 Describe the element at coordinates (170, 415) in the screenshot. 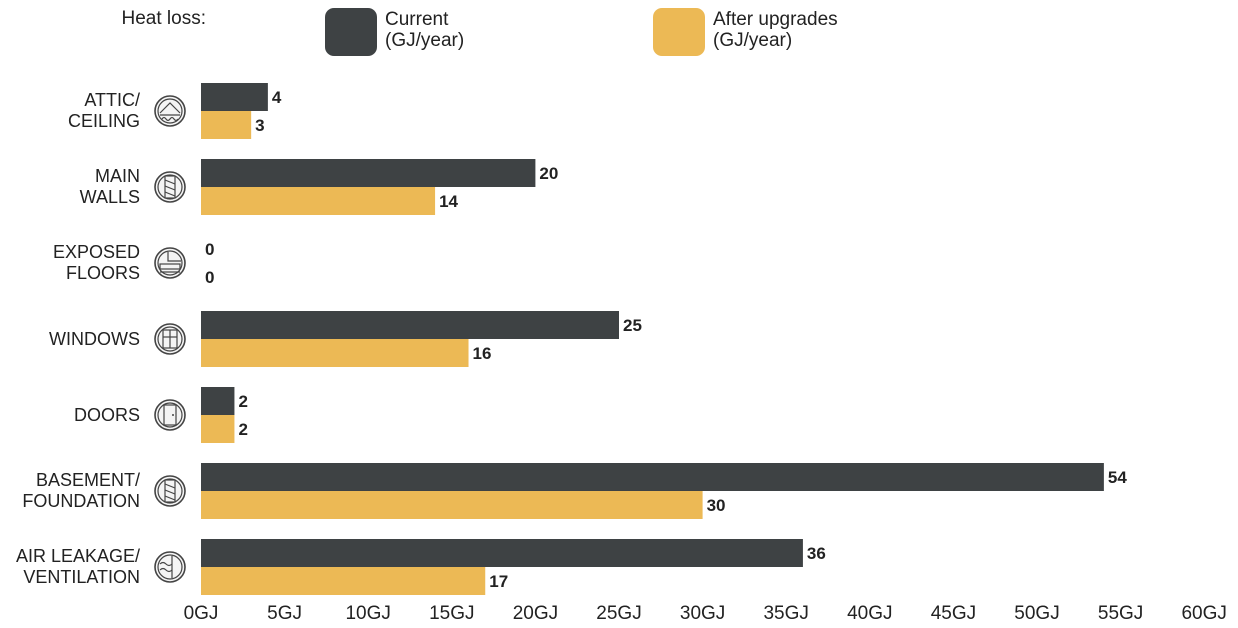

I see `door-icon` at that location.